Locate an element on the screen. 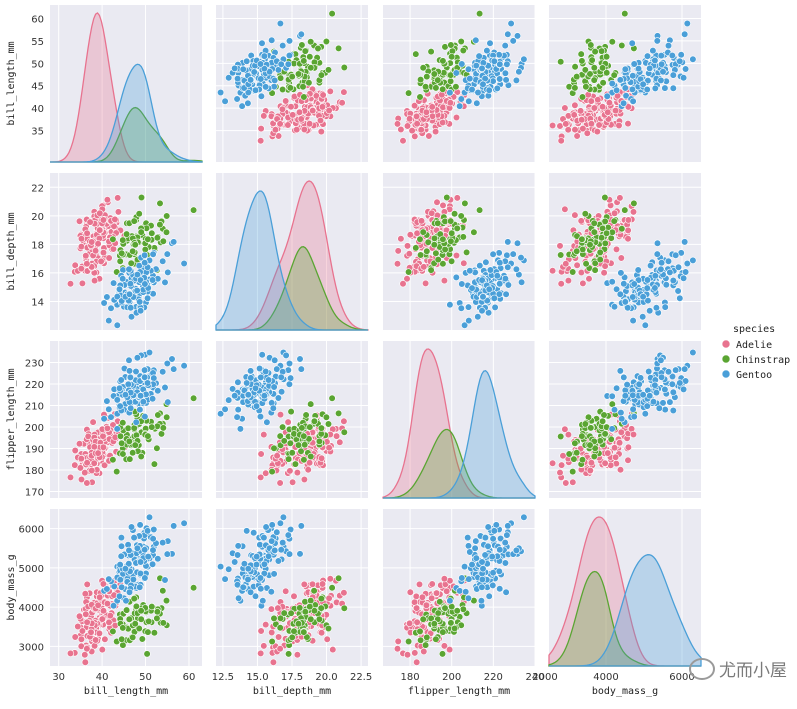  panel-body_mass_g-vs-body_mass_g is located at coordinates (625, 588).